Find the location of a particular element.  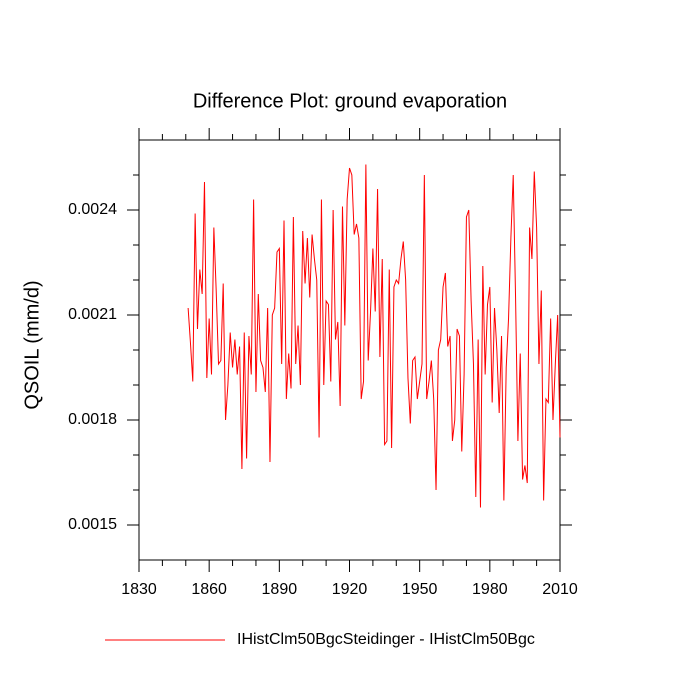

x-tick-label: 1830 is located at coordinates (139, 589).